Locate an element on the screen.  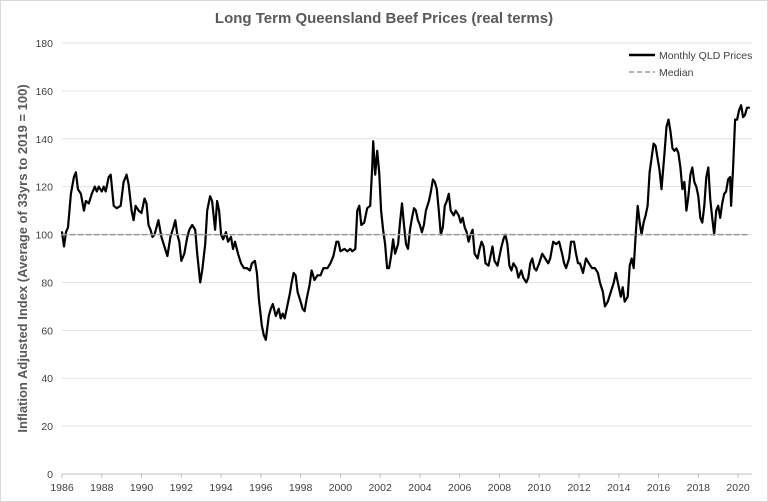
y-tick-label: 60 is located at coordinates (47, 331).